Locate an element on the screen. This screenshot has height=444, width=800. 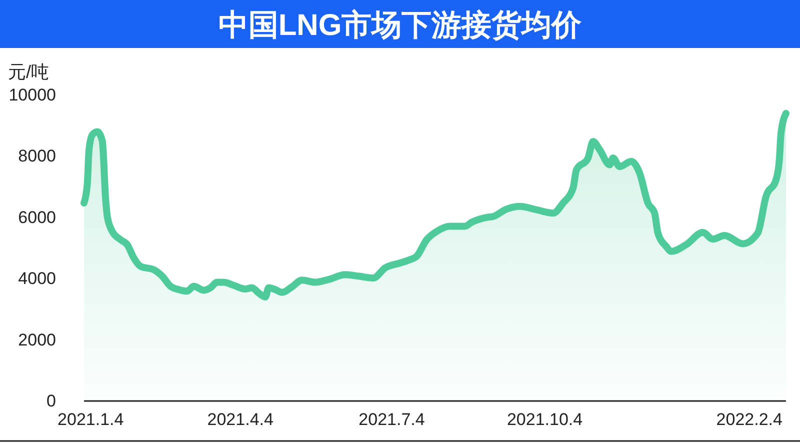
y-tick-label: 10000 is located at coordinates (32, 94).